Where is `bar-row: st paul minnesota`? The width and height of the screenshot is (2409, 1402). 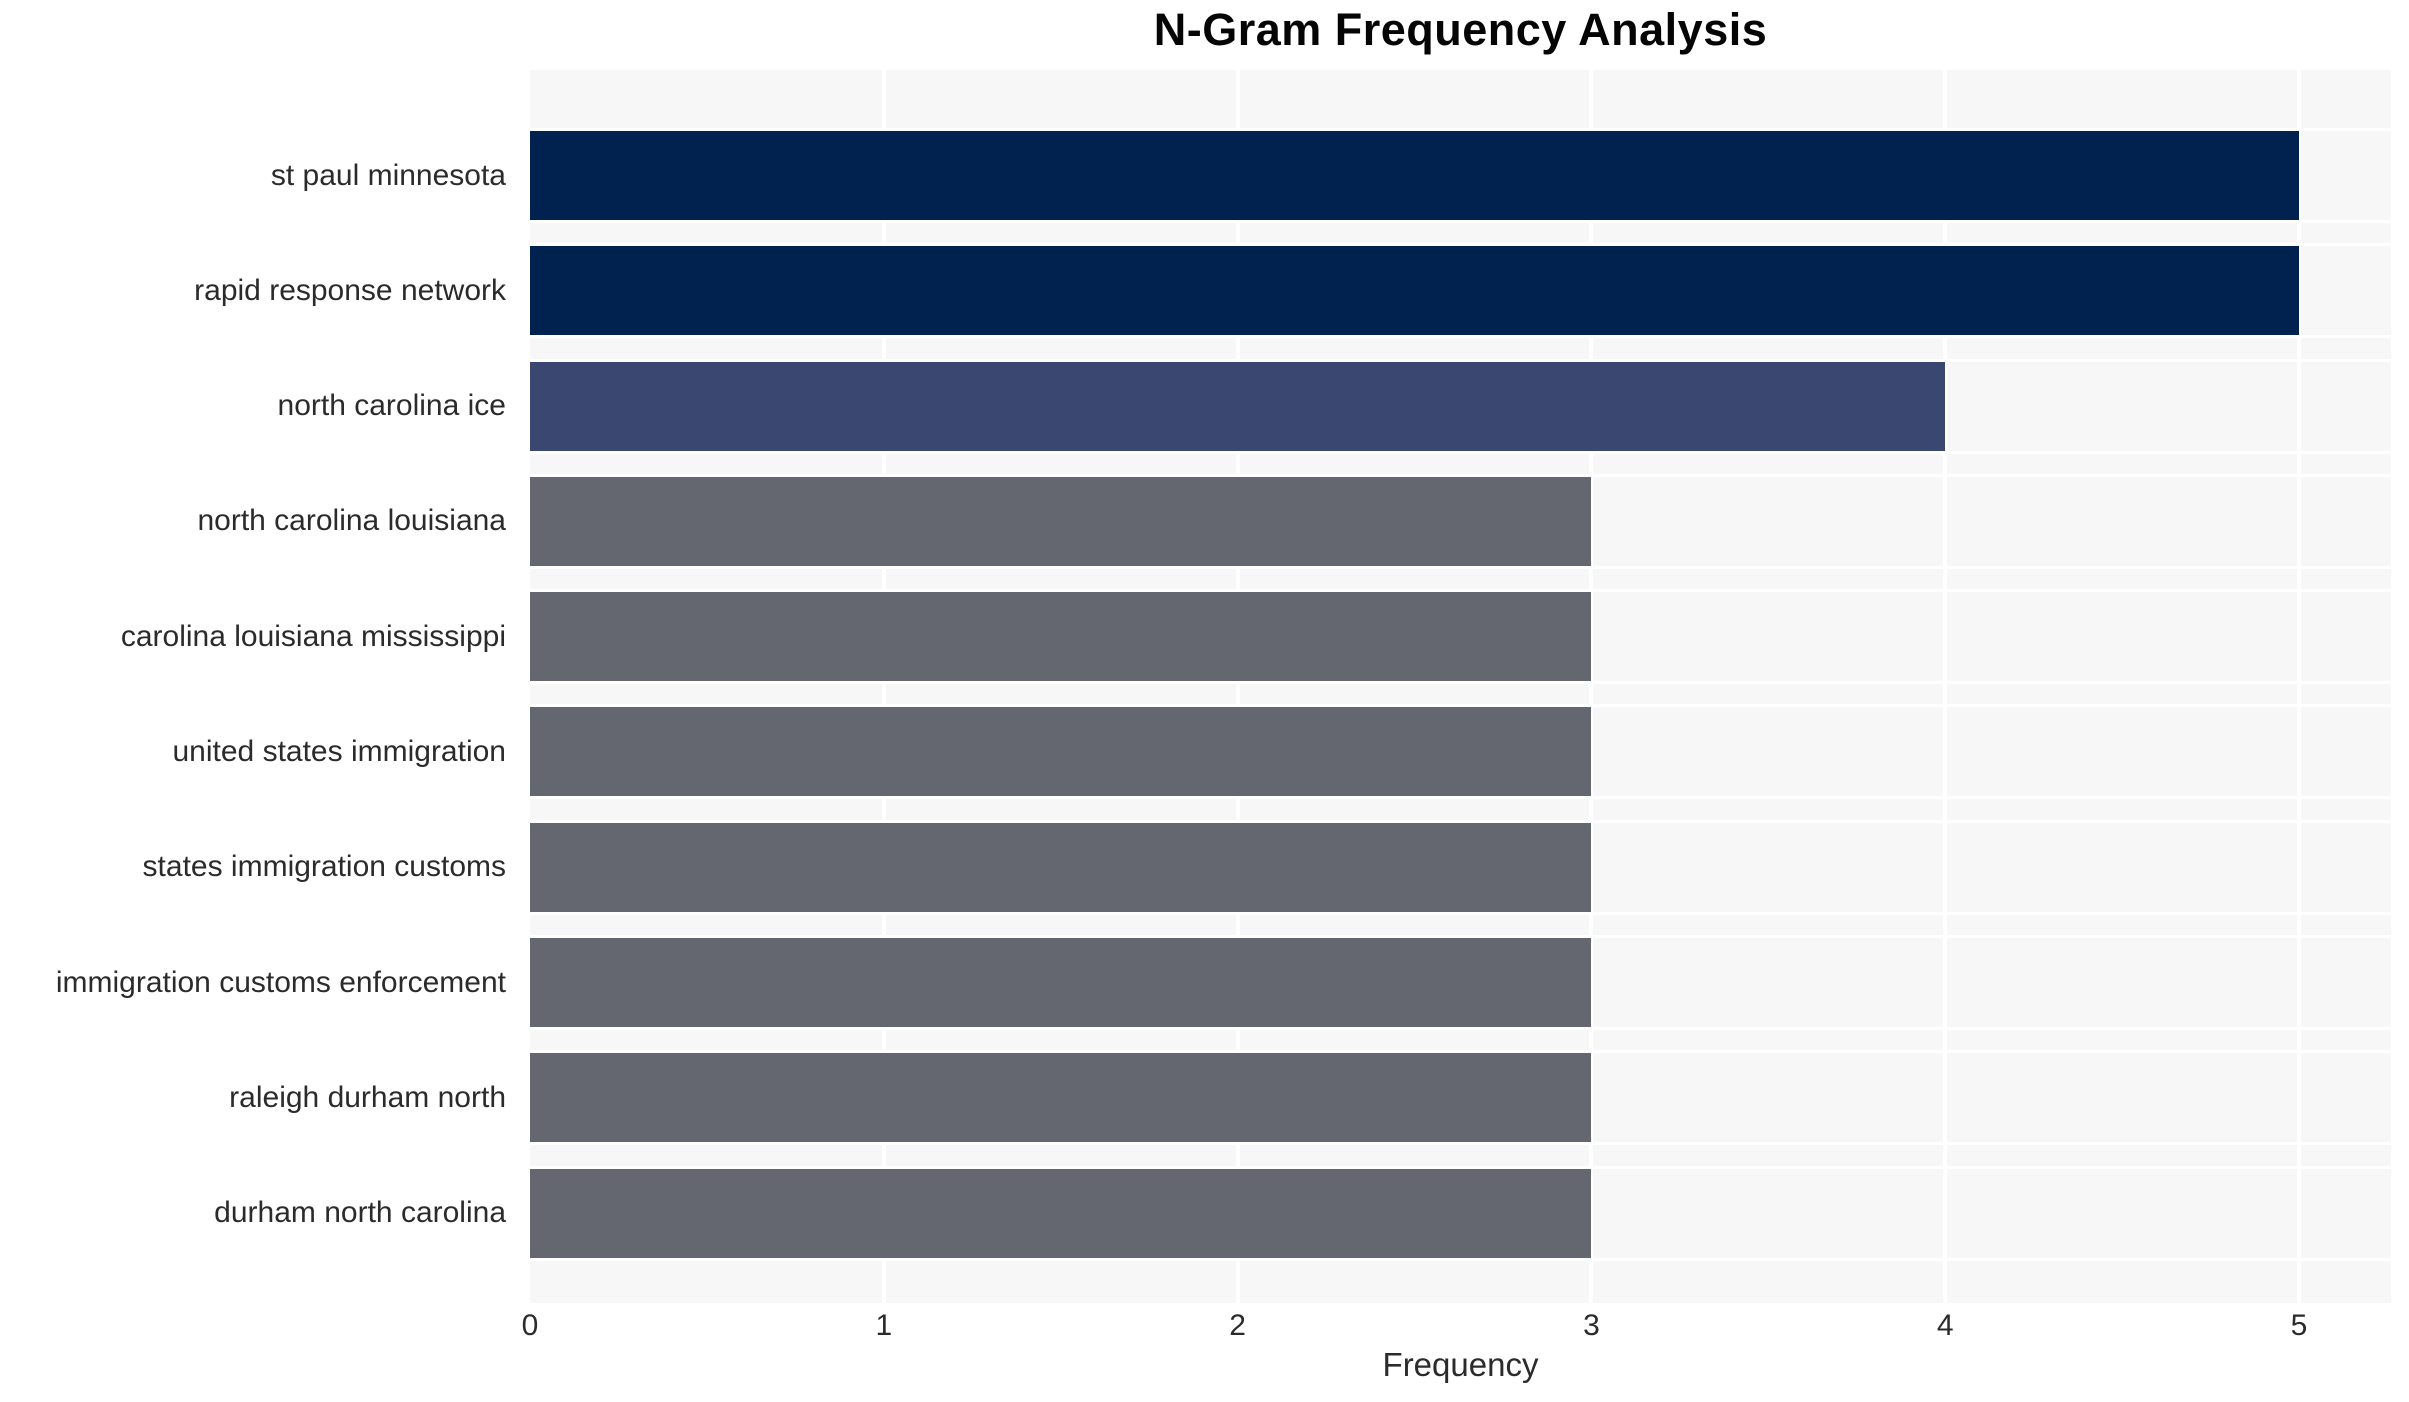
bar-row: st paul minnesota is located at coordinates (1204, 185).